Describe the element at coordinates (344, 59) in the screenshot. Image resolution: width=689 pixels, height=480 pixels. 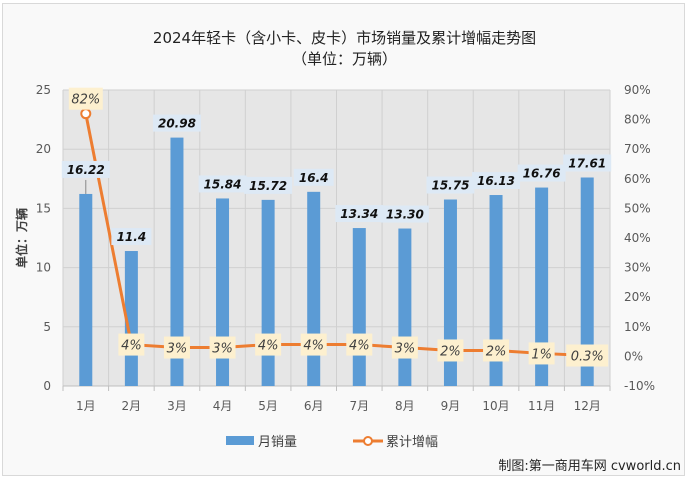
I see `chart-subtitle: （单位：万辆）` at that location.